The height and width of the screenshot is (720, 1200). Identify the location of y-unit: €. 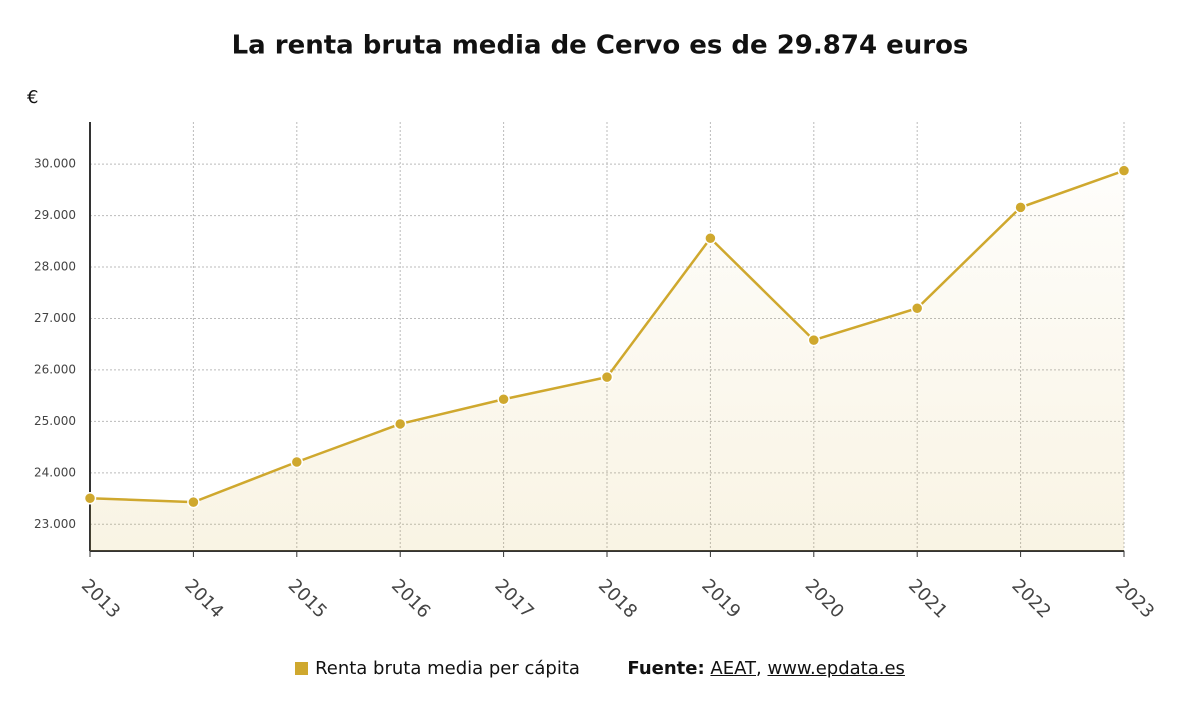
(32, 97).